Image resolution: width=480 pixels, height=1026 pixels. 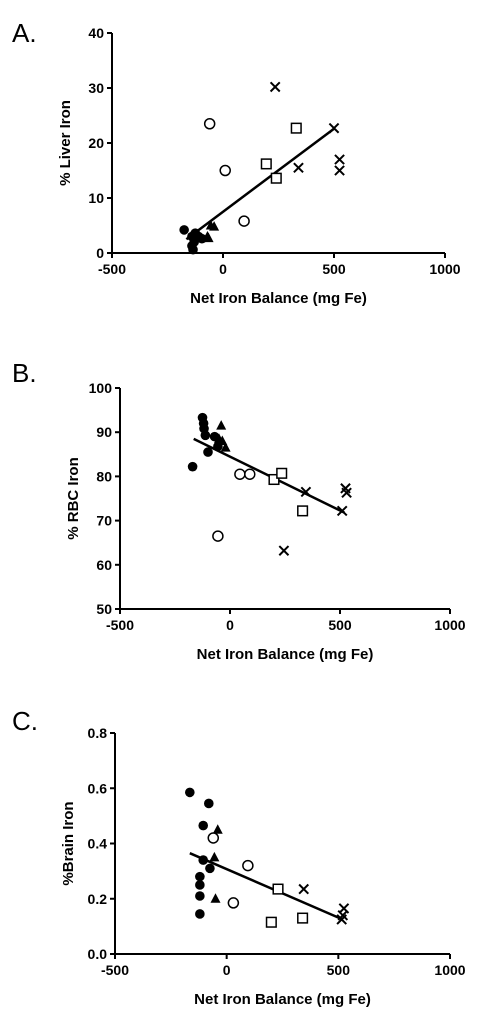 I want to click on y-tick-label: 40, so click(x=96, y=33).